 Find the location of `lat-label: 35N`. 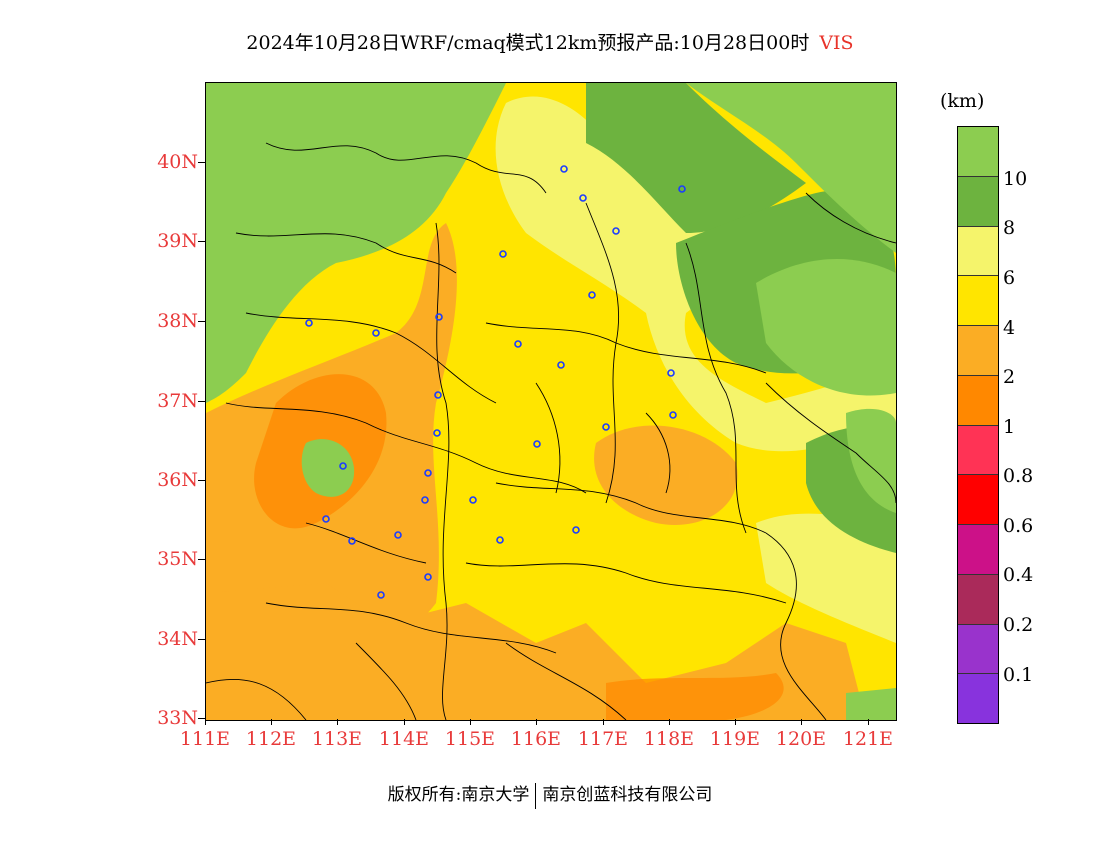

lat-label: 35N is located at coordinates (177, 559).